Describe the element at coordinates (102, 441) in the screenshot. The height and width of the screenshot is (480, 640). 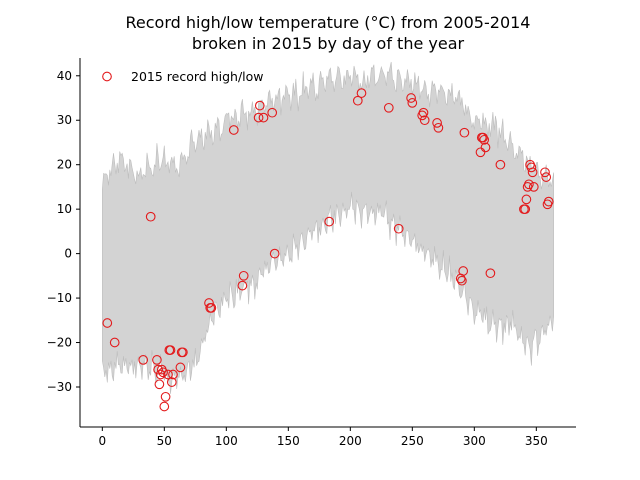
I see `x-tick-label: 0` at that location.